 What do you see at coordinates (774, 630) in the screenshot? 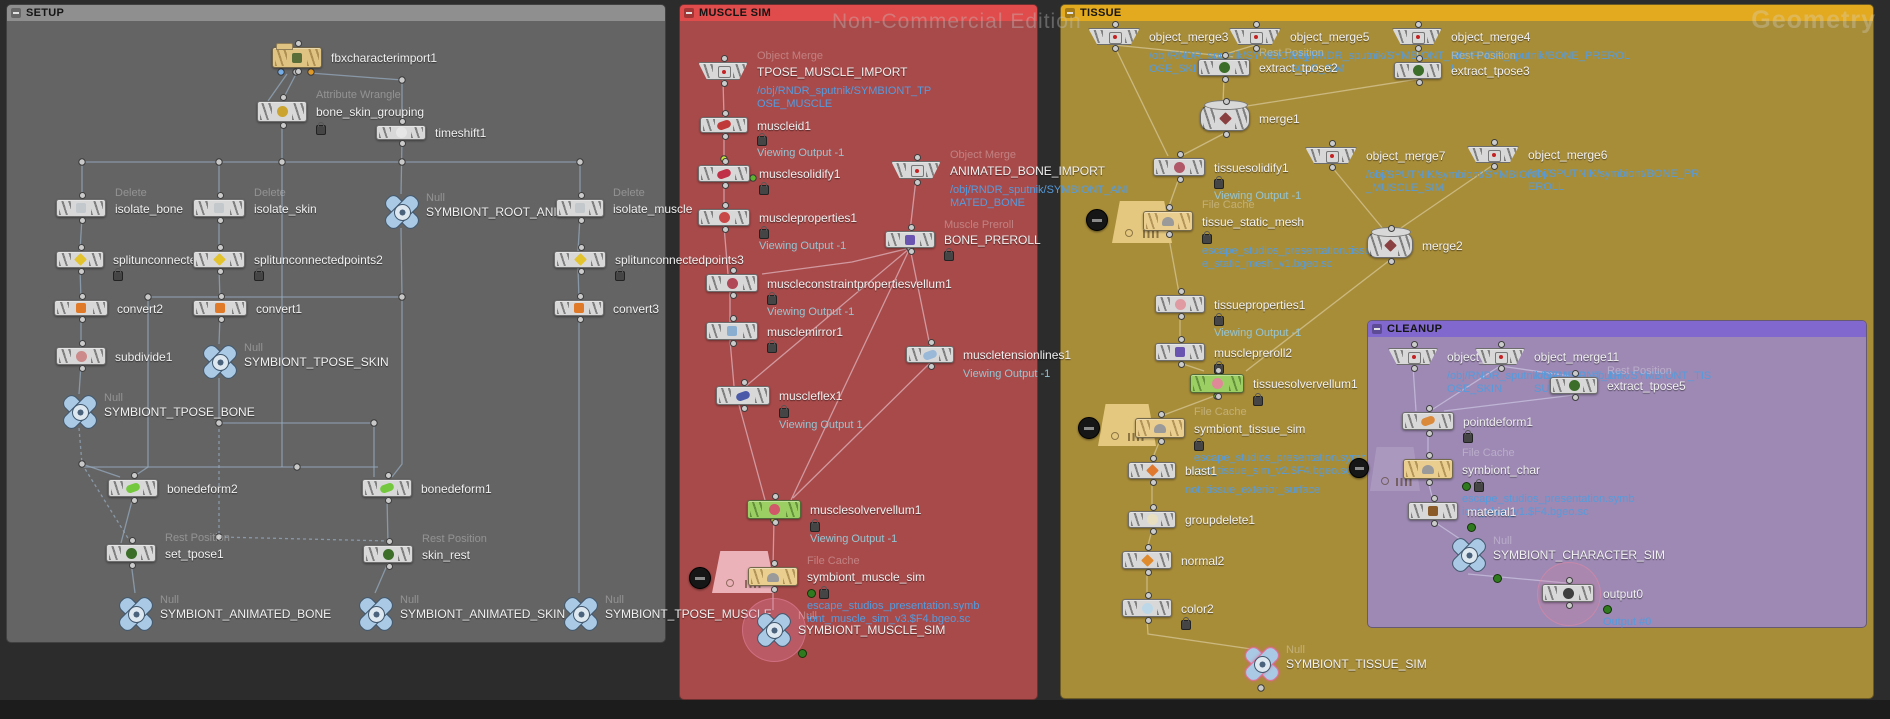
I see `node-symbiont-muscle-sim-null` at bounding box center [774, 630].